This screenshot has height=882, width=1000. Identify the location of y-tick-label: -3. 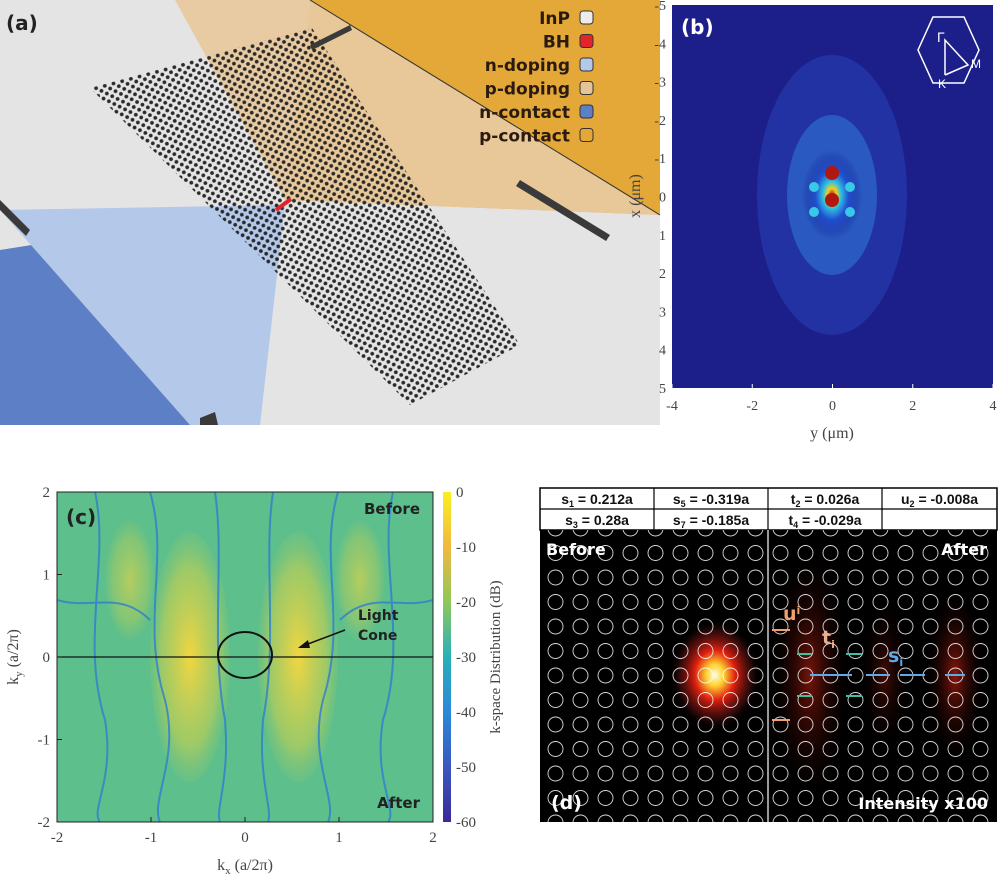
(660, 83).